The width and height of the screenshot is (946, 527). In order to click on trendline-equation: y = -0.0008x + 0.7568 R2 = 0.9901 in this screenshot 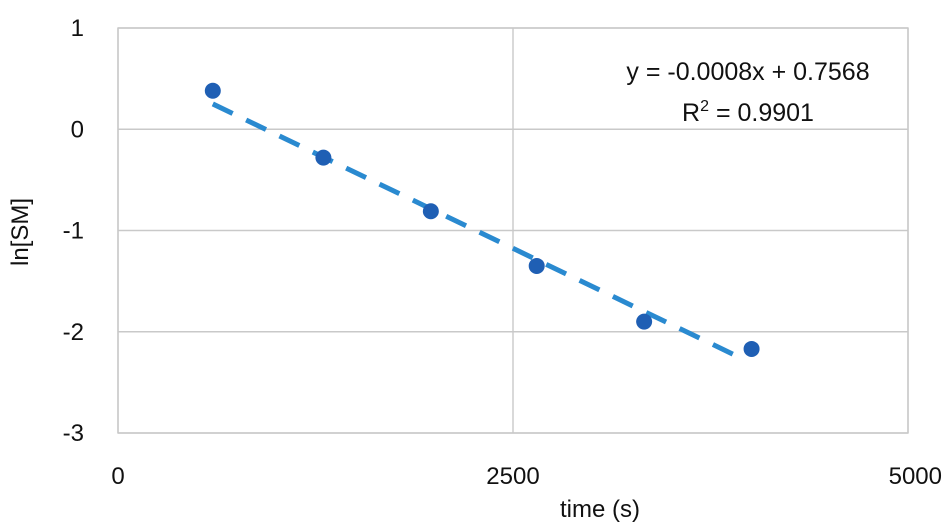, I will do `click(747, 92)`.